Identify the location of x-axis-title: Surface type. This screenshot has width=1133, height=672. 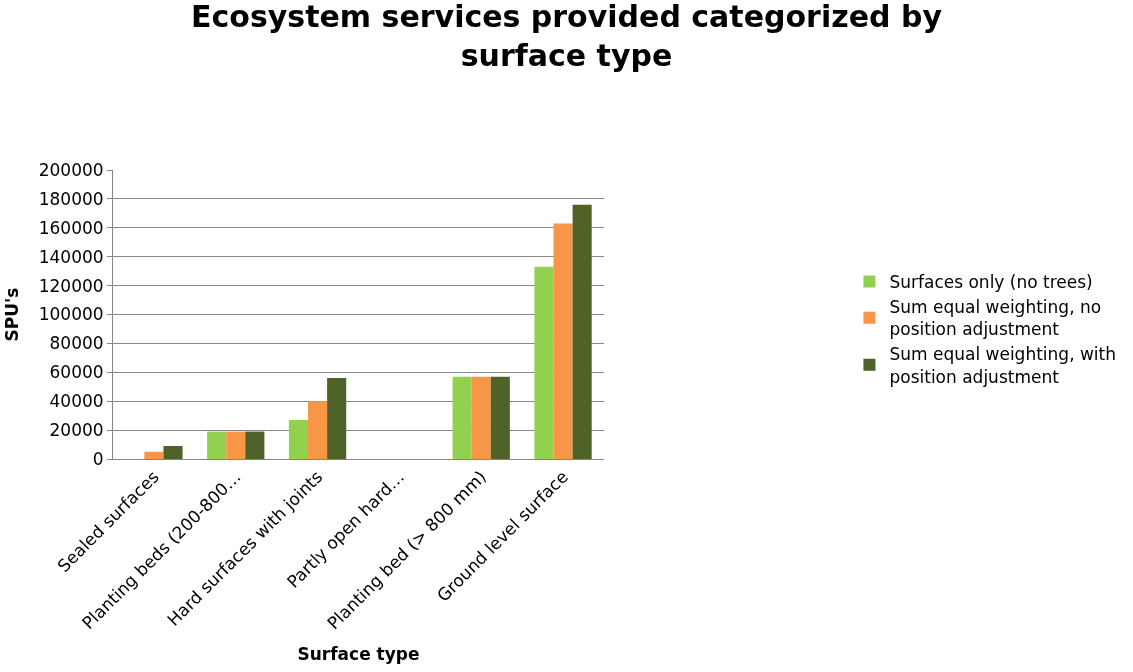
(358, 653).